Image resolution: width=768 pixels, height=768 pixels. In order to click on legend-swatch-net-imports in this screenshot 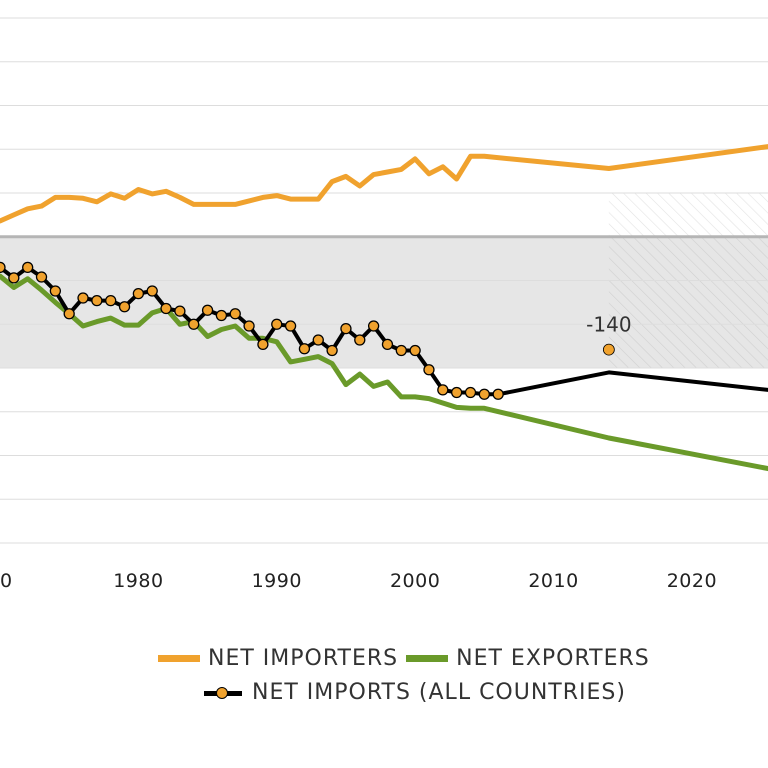, I will do `click(223, 693)`.